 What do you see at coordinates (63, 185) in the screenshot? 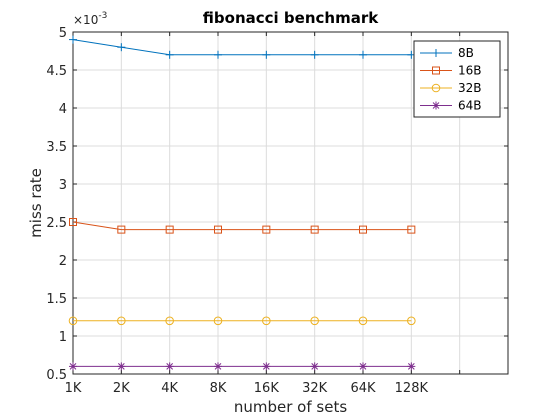
I see `y-tick-label: 3` at bounding box center [63, 185].